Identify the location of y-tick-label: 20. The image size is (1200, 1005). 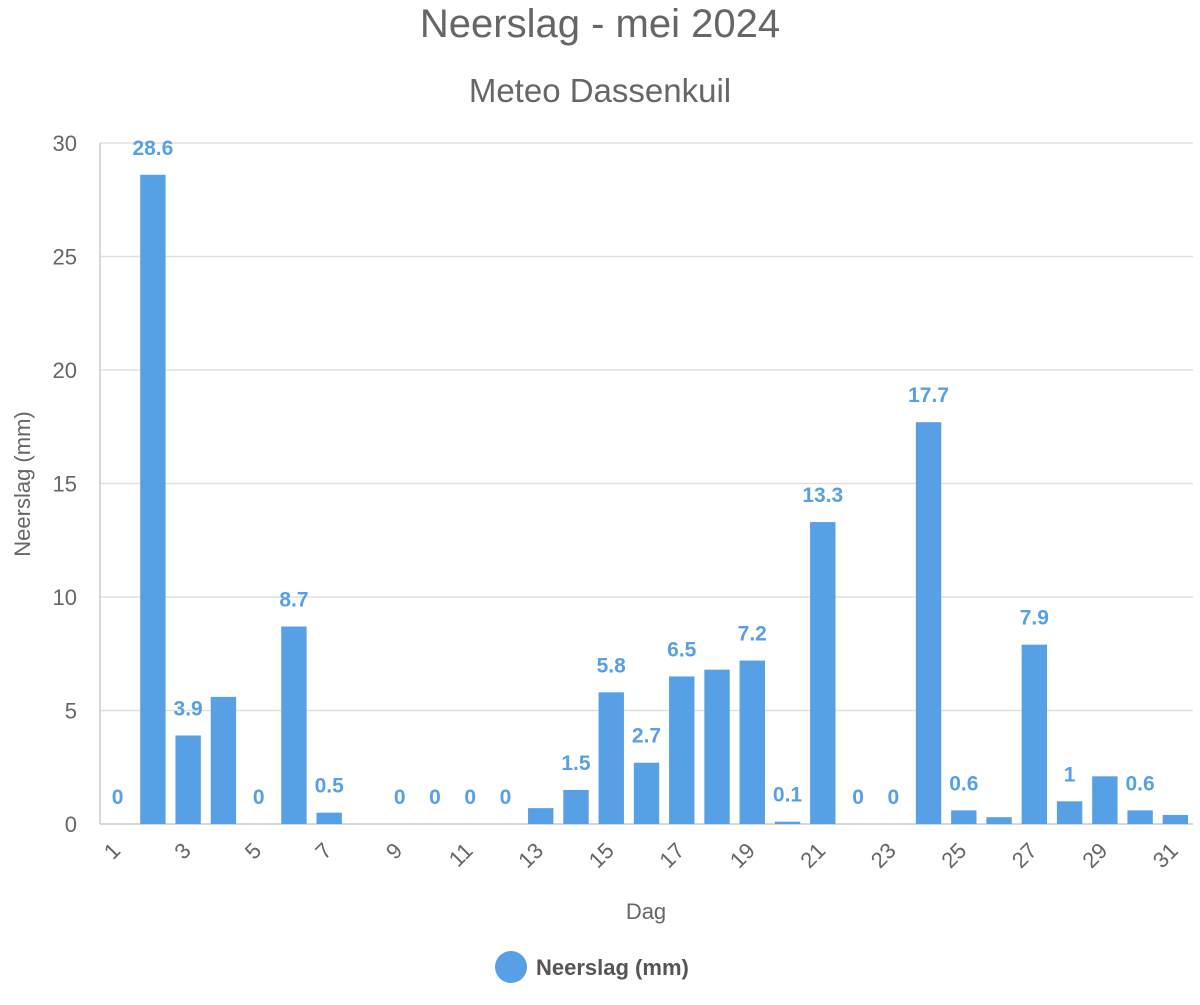
(65, 370).